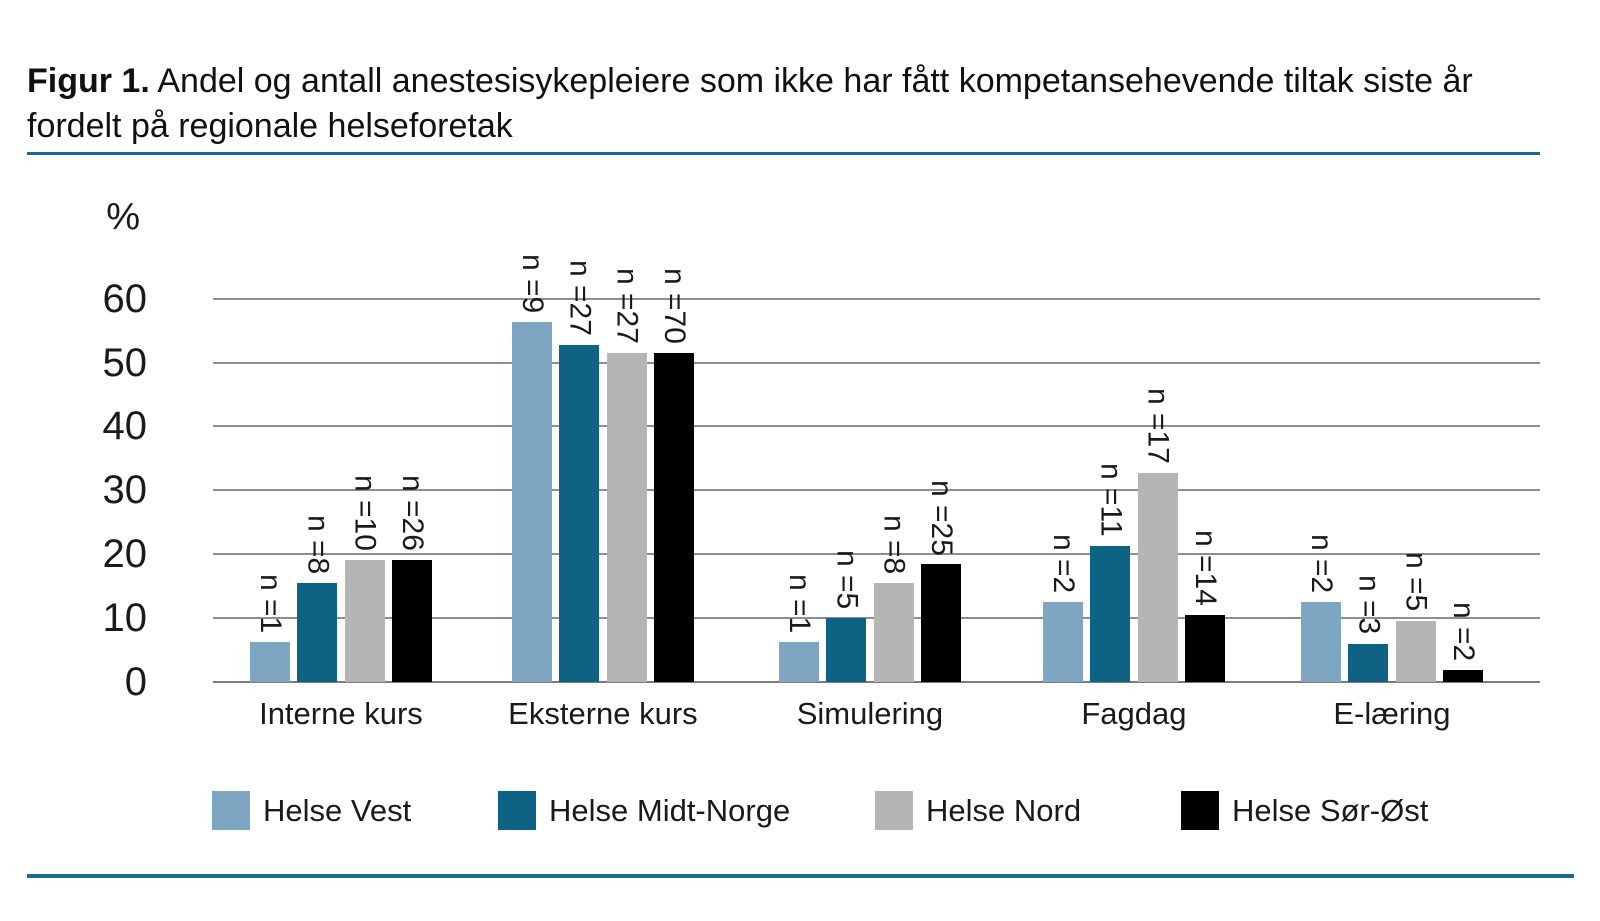 The width and height of the screenshot is (1600, 921). Describe the element at coordinates (1004, 810) in the screenshot. I see `legend-label: Helse Nord` at that location.